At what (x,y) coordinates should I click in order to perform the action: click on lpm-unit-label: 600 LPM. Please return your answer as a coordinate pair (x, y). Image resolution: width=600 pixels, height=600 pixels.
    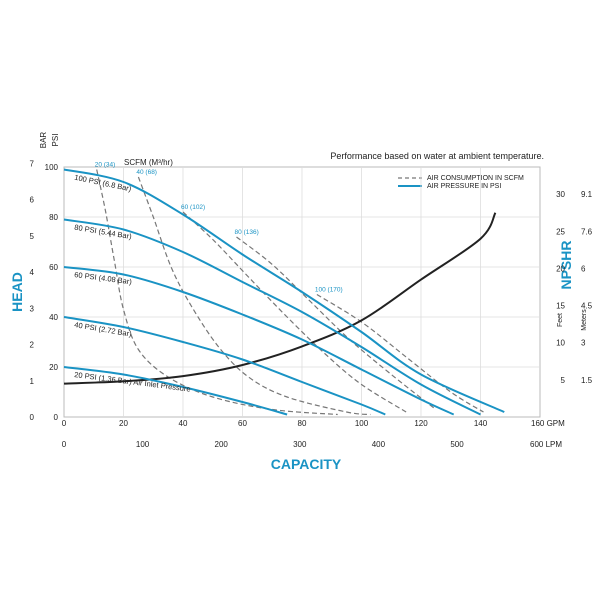
    Looking at the image, I should click on (546, 444).